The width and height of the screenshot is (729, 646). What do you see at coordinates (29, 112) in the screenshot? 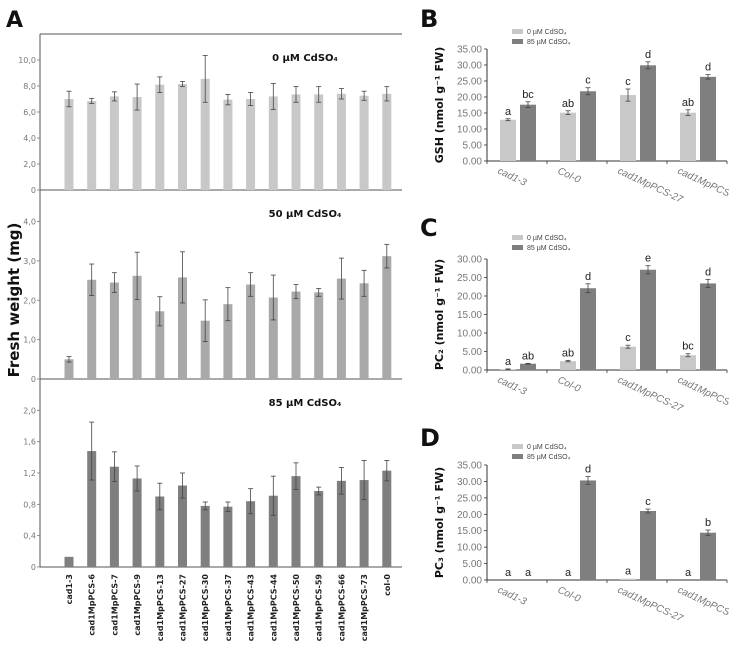
I see `y-tick-label: 6,0` at bounding box center [29, 112].